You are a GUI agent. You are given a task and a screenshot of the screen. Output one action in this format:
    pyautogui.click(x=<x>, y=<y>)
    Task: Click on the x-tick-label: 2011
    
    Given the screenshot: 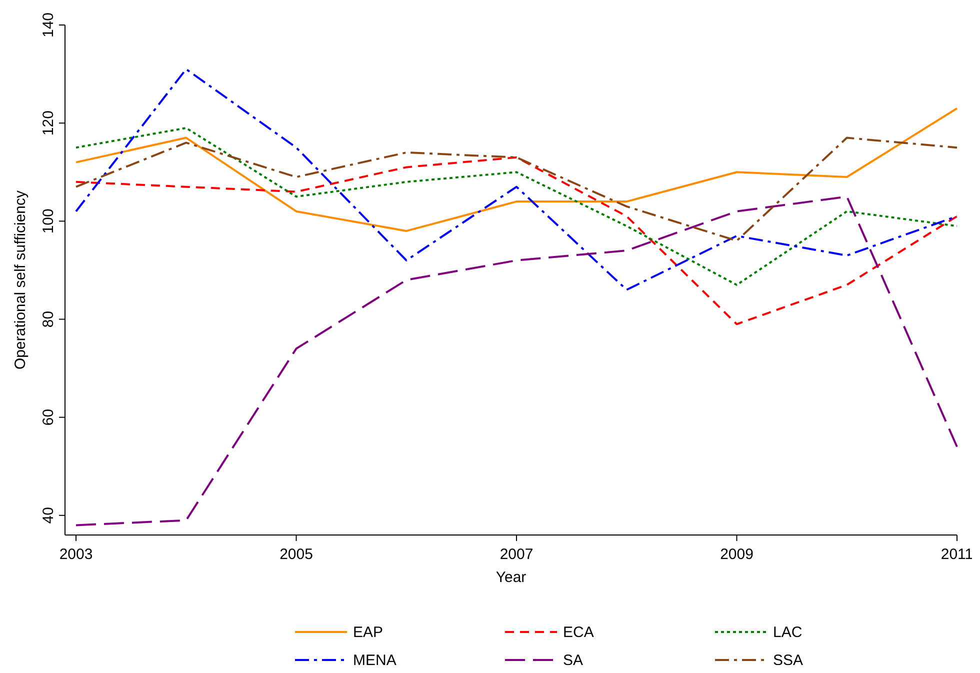 What is the action you would take?
    pyautogui.click(x=957, y=554)
    